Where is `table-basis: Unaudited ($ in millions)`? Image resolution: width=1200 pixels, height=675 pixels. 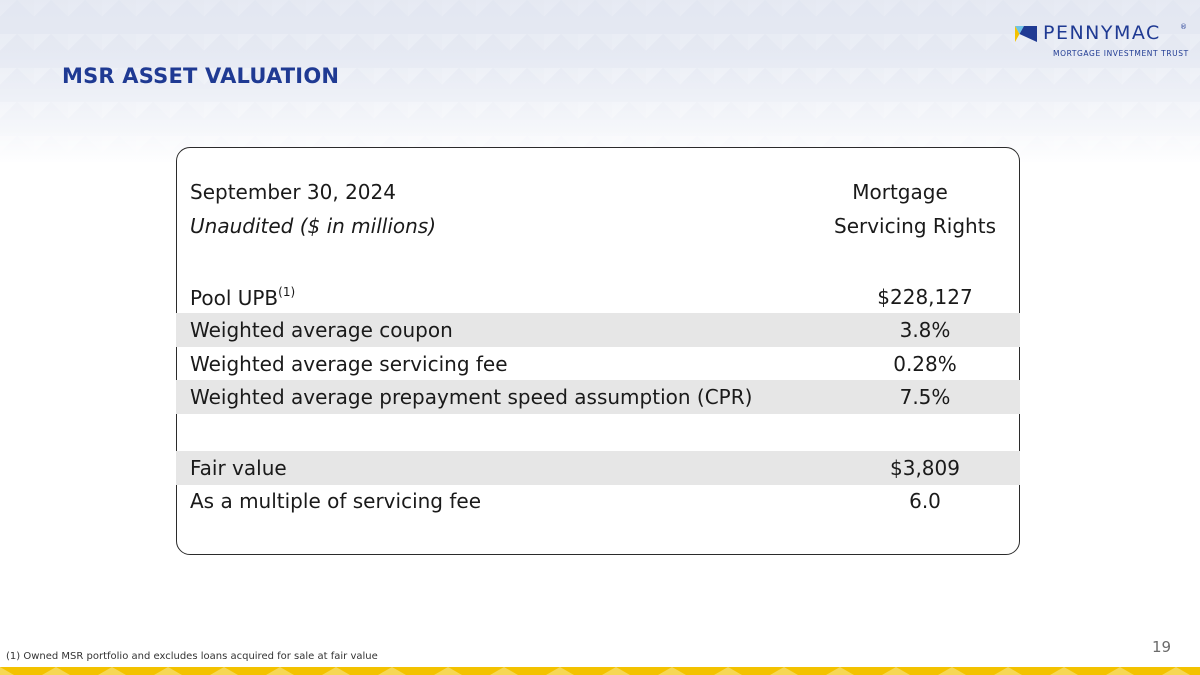 table-basis: Unaudited ($ in millions) is located at coordinates (313, 226).